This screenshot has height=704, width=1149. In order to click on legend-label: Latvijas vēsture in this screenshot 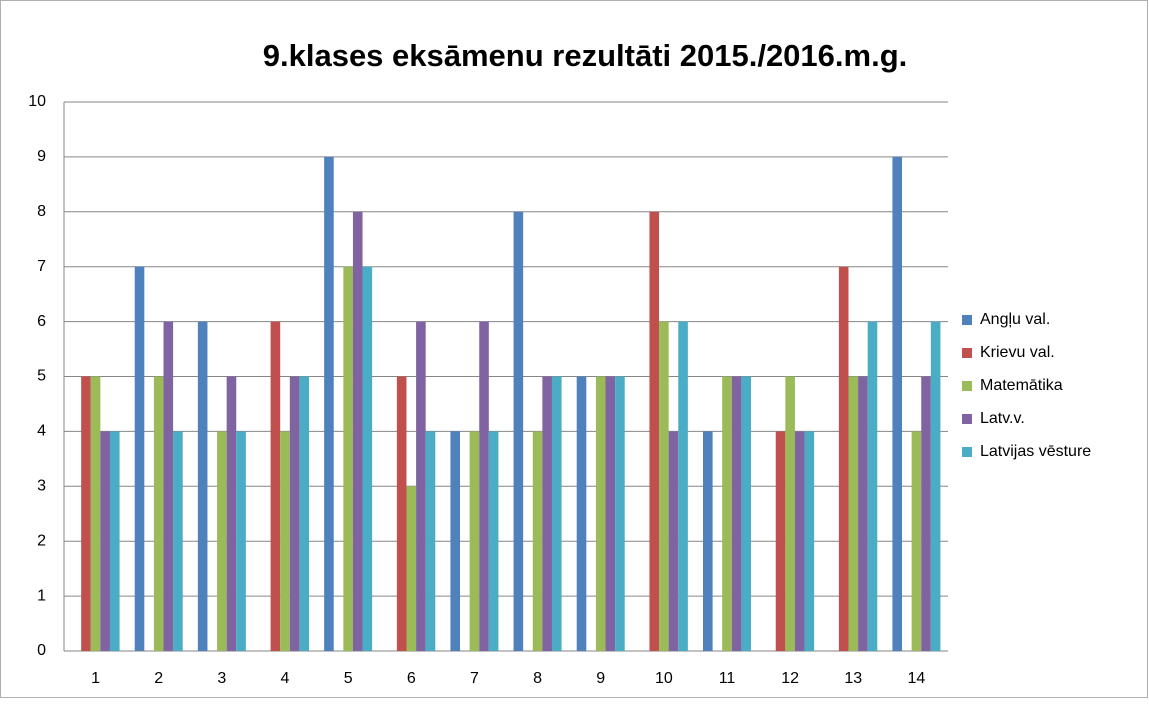, I will do `click(1035, 451)`.